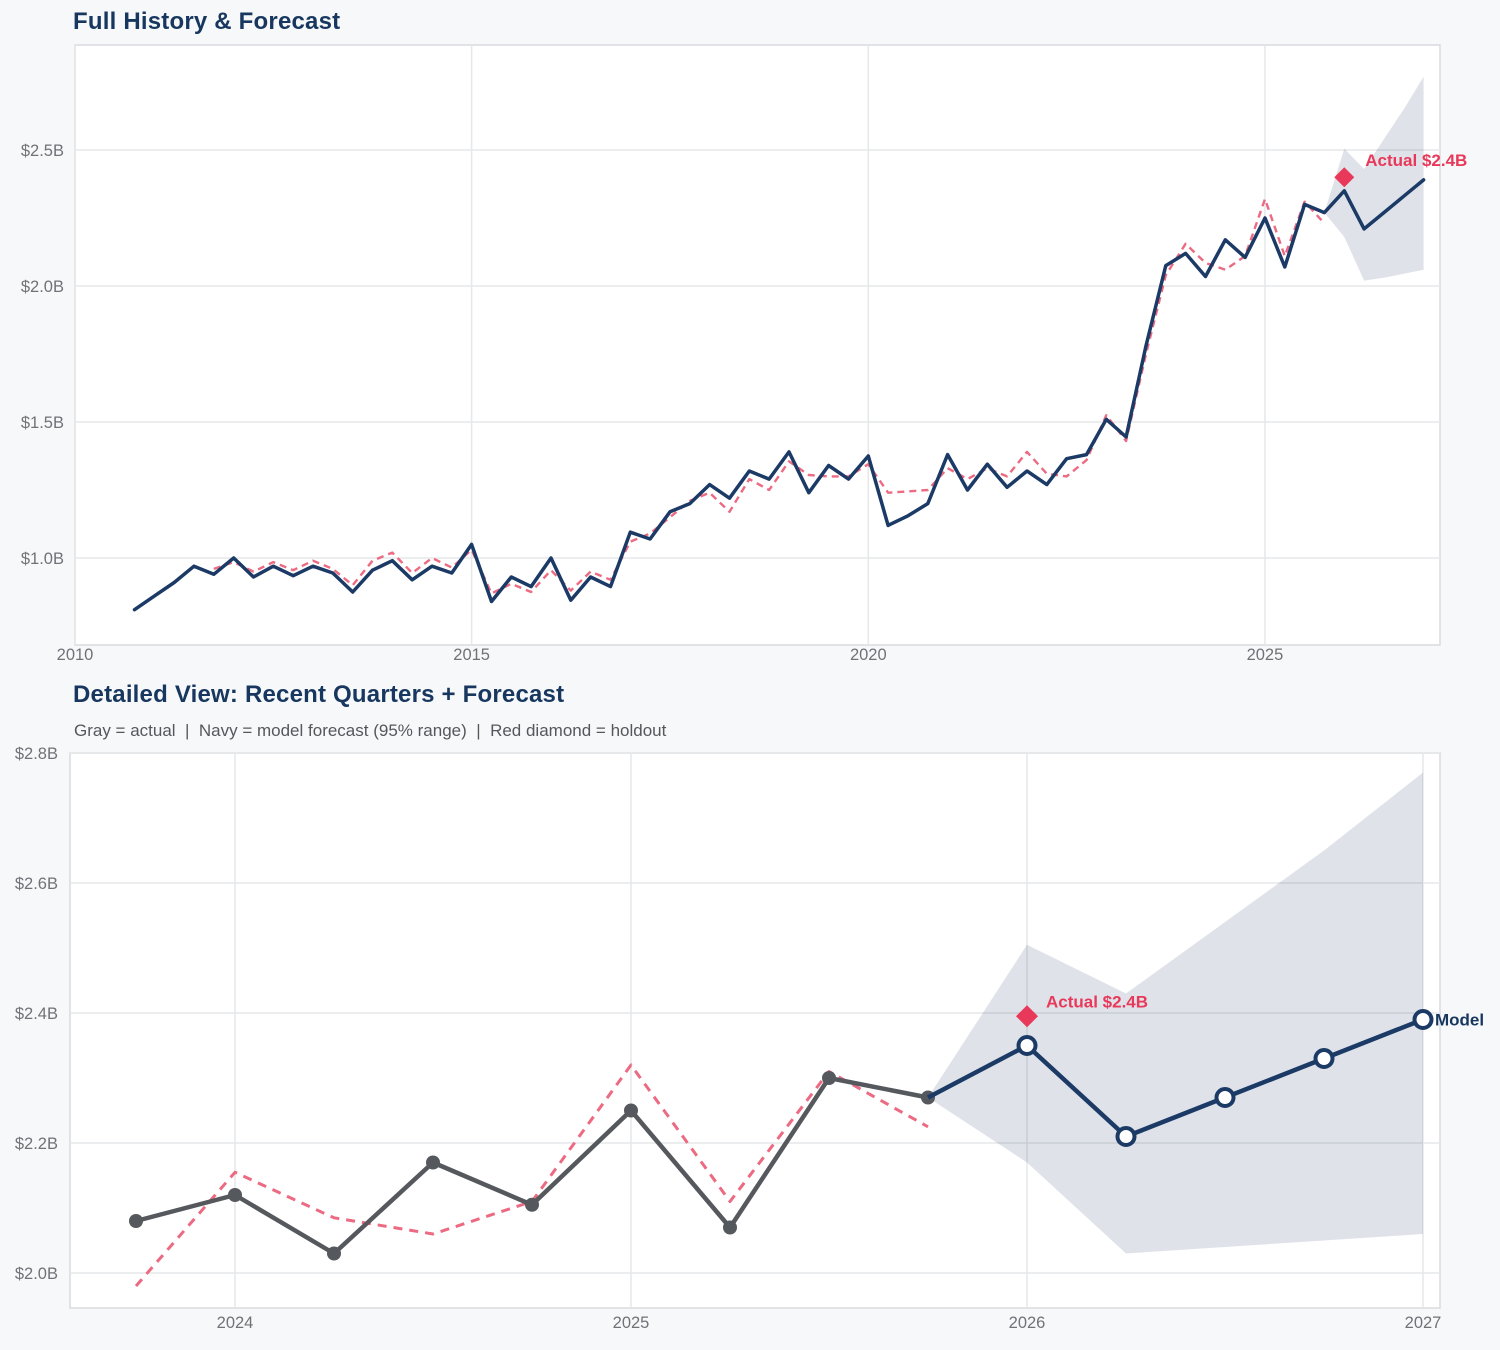 The height and width of the screenshot is (1350, 1500). Describe the element at coordinates (1097, 1001) in the screenshot. I see `detailed-view-holdout-annotation-label: Actual $2.4B` at that location.